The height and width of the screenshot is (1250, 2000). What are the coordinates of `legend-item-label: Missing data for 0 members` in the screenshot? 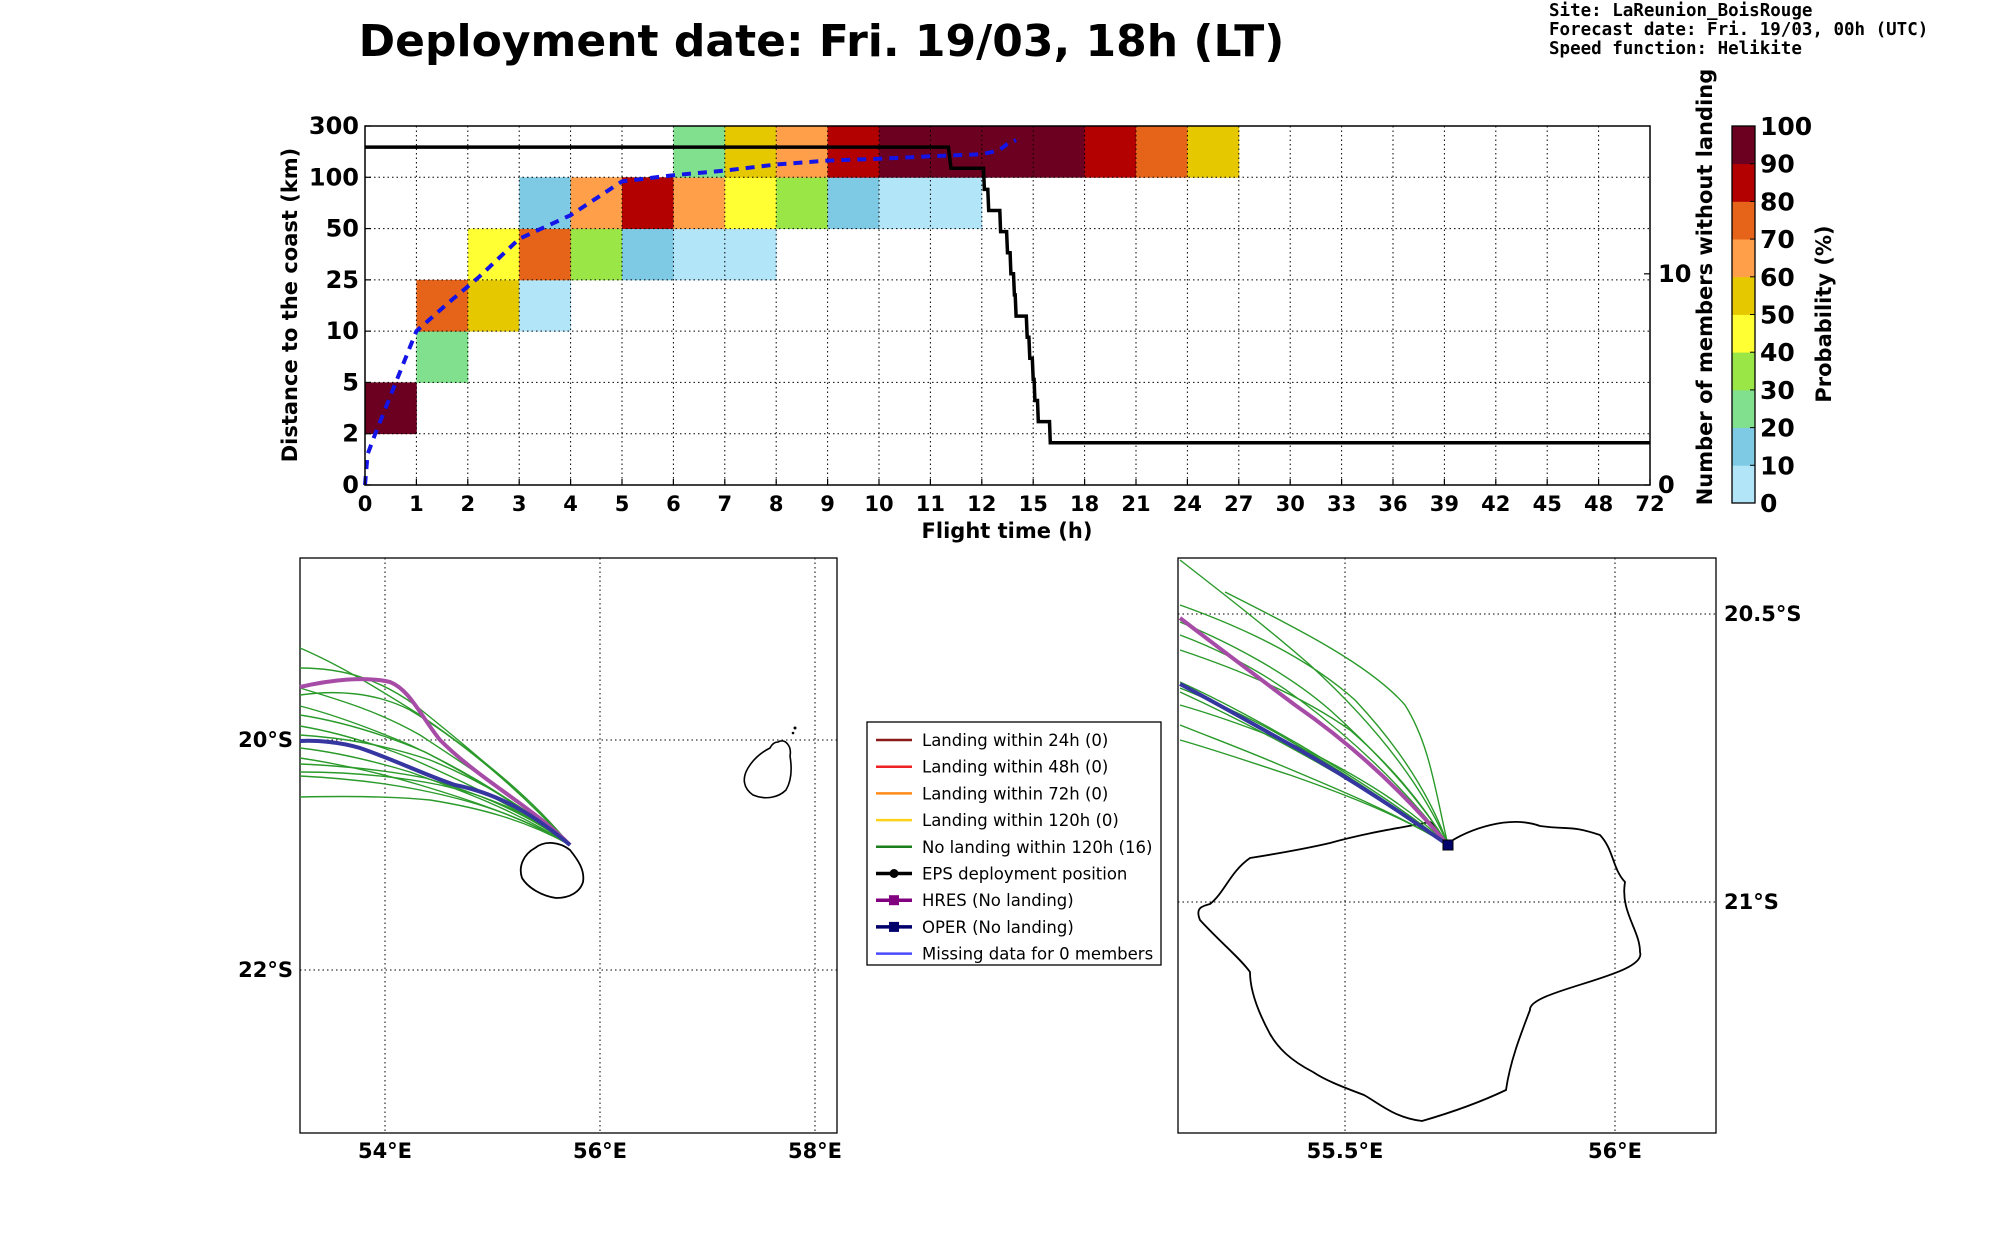 It's located at (1037, 954).